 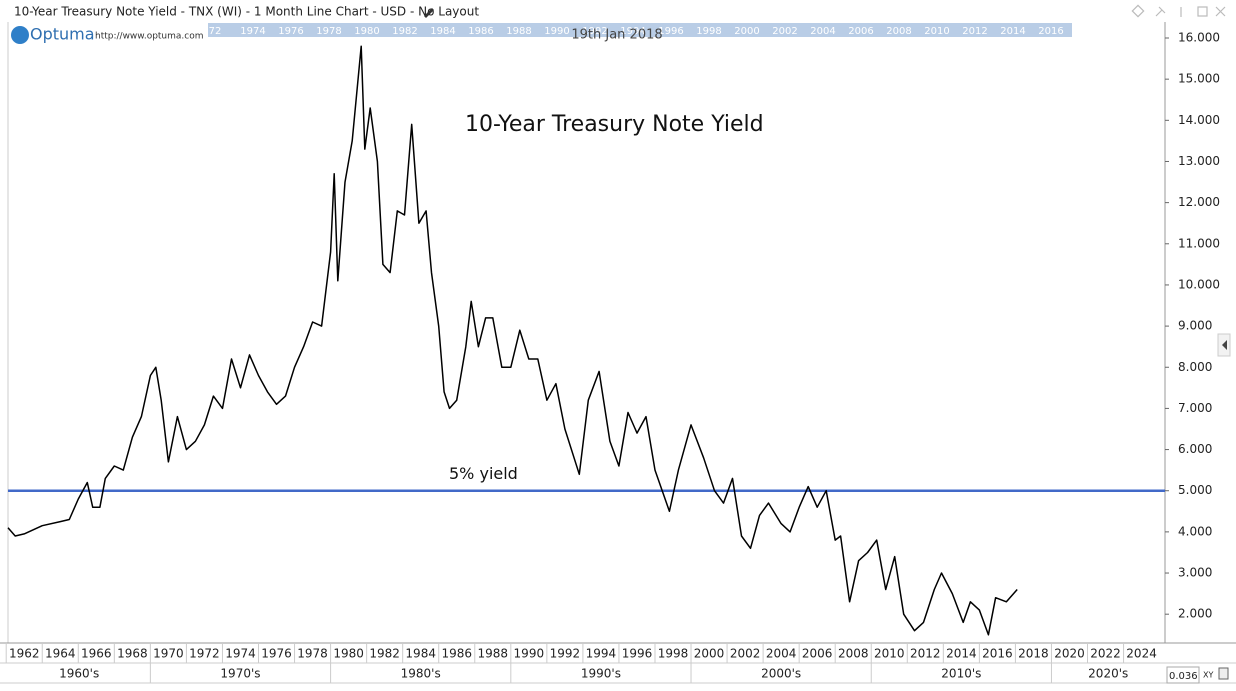 I want to click on overview-year: 2000, so click(x=746, y=31).